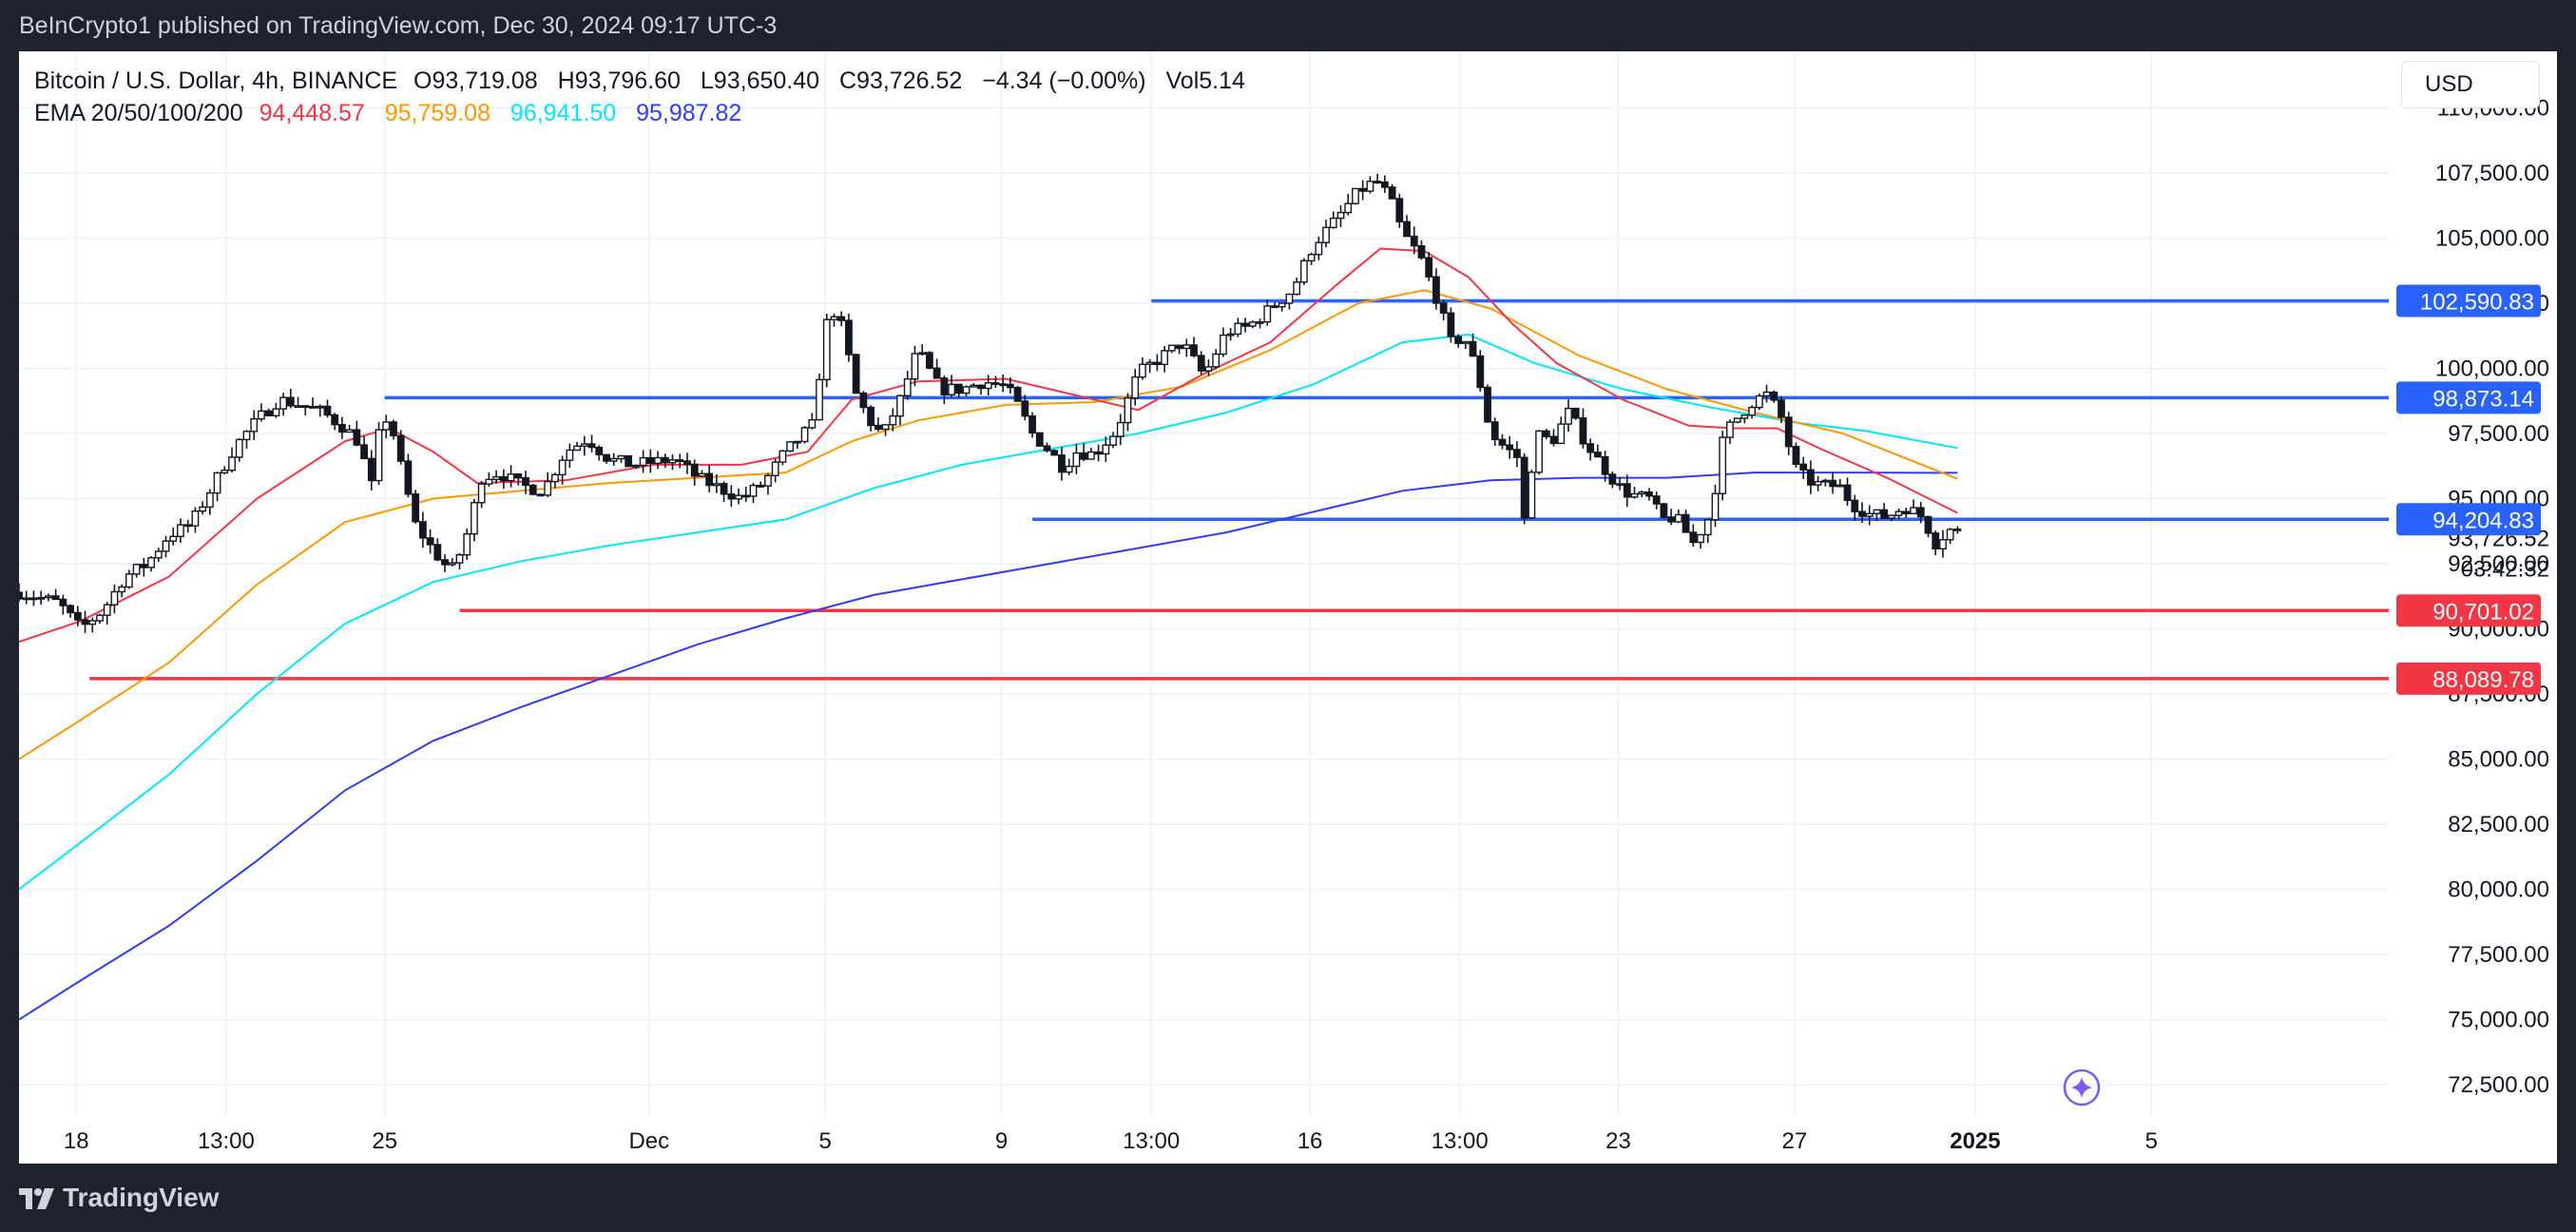  What do you see at coordinates (138, 113) in the screenshot?
I see `ema-indicator-title: EMA 20/50/100/200` at bounding box center [138, 113].